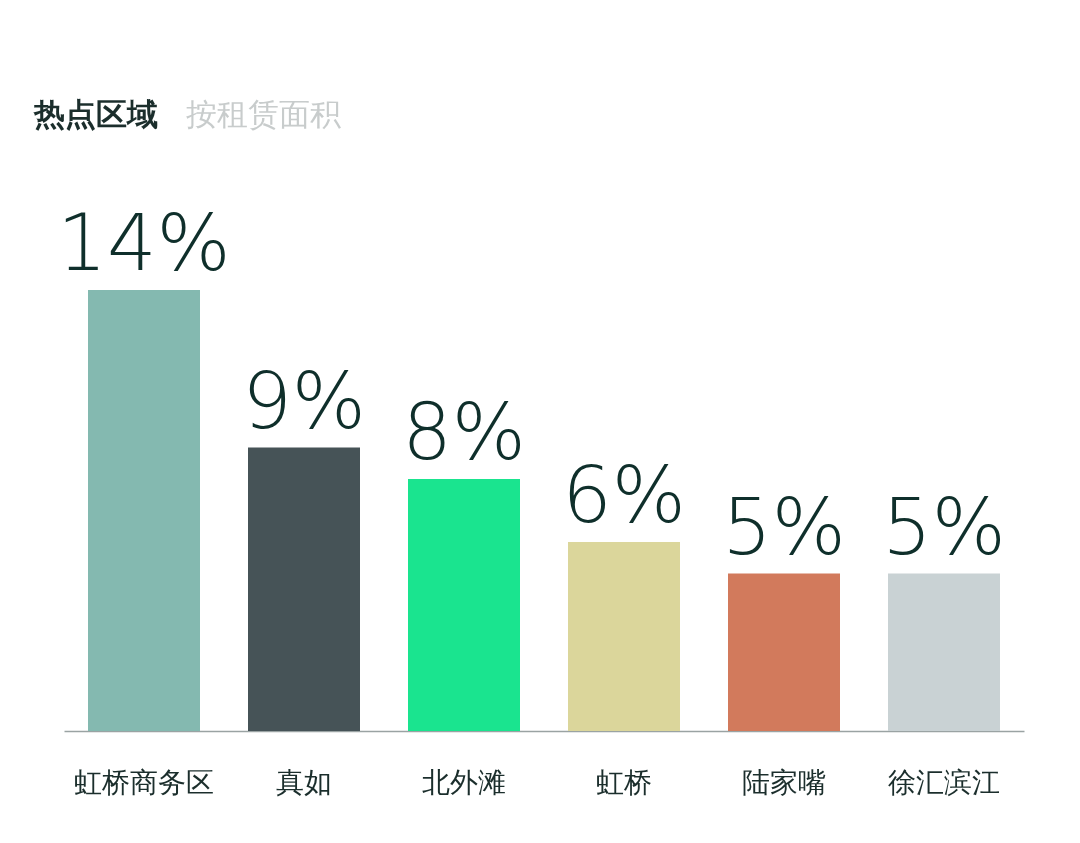 The width and height of the screenshot is (1080, 843). Describe the element at coordinates (624, 495) in the screenshot. I see `data-label: 6%` at that location.